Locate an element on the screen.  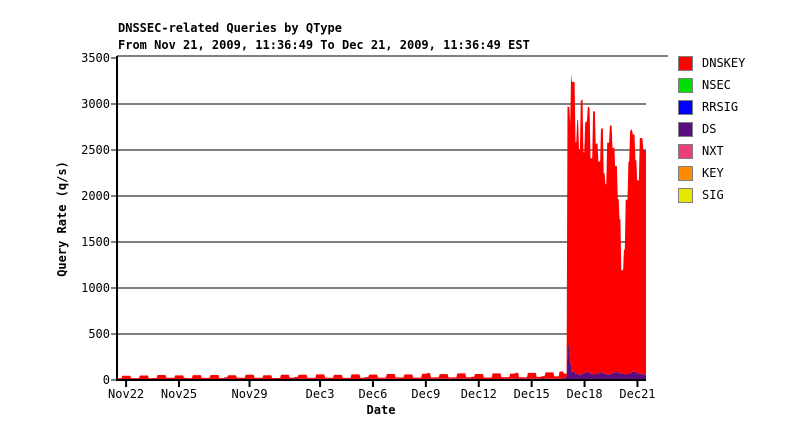
legend-item-nxt: NXT is located at coordinates (711, 151).